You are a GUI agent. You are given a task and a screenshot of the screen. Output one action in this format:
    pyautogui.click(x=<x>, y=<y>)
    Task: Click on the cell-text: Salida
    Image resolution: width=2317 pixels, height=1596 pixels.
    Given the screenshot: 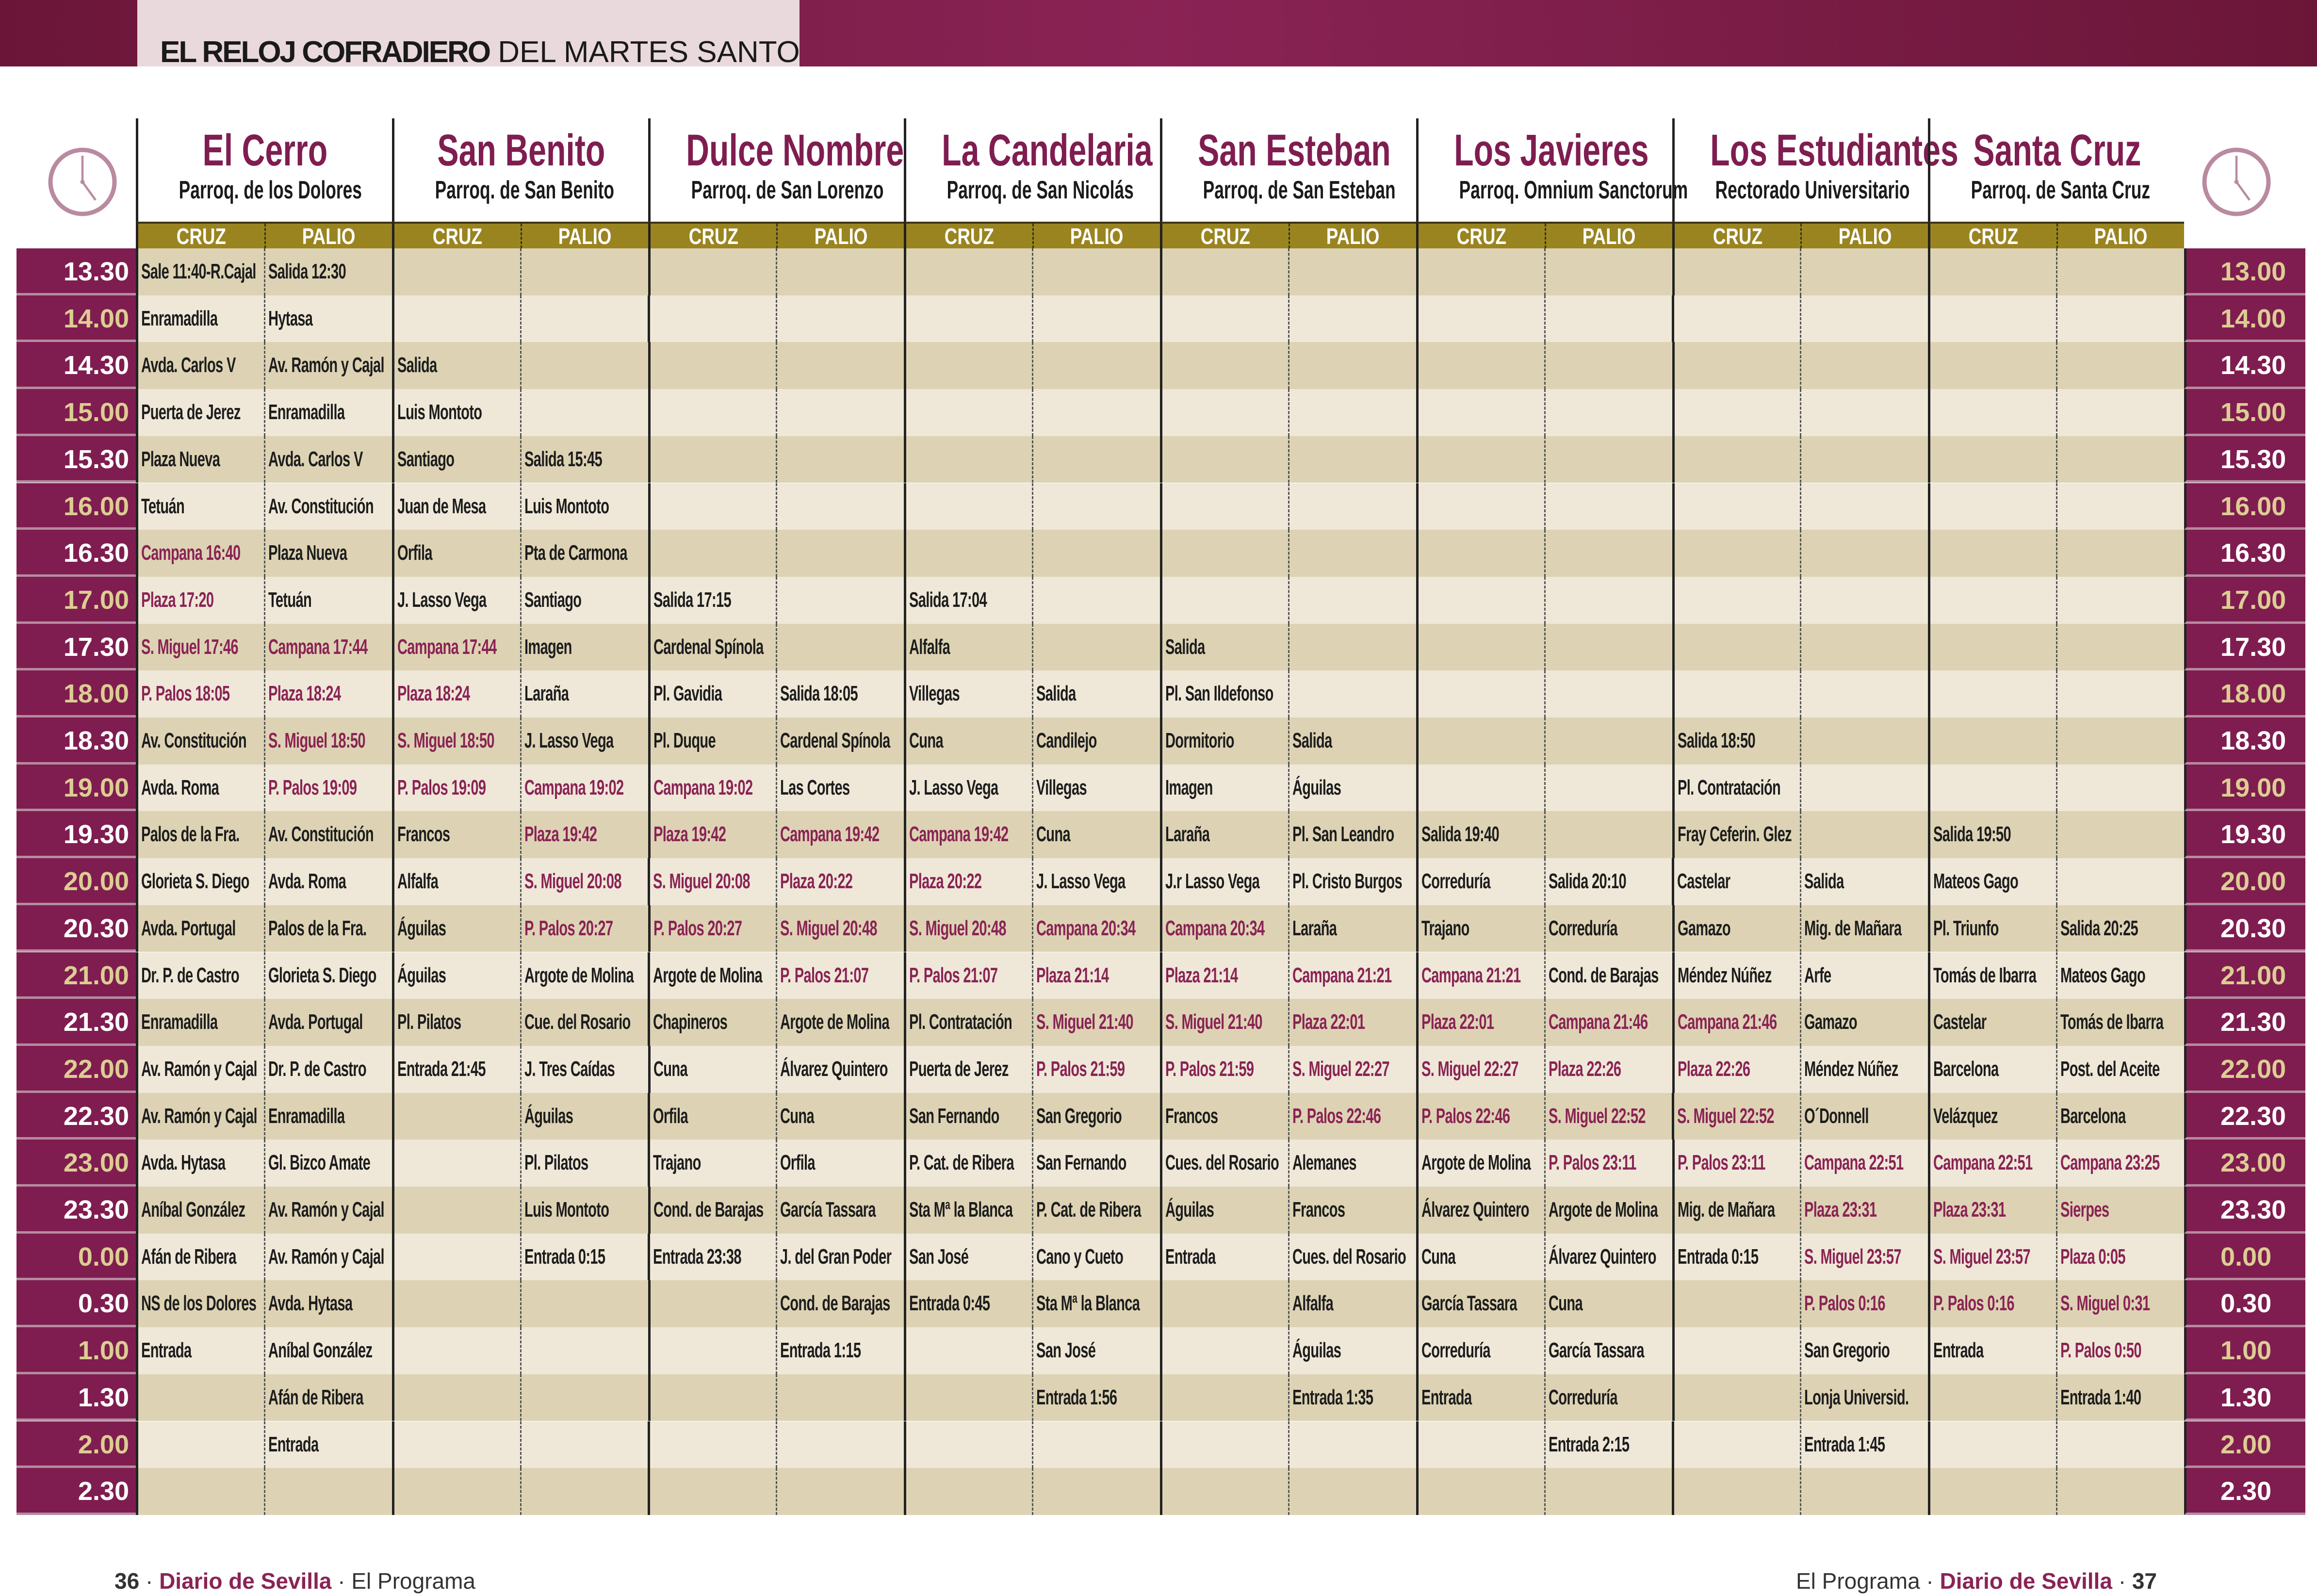 What is the action you would take?
    pyautogui.click(x=1056, y=694)
    